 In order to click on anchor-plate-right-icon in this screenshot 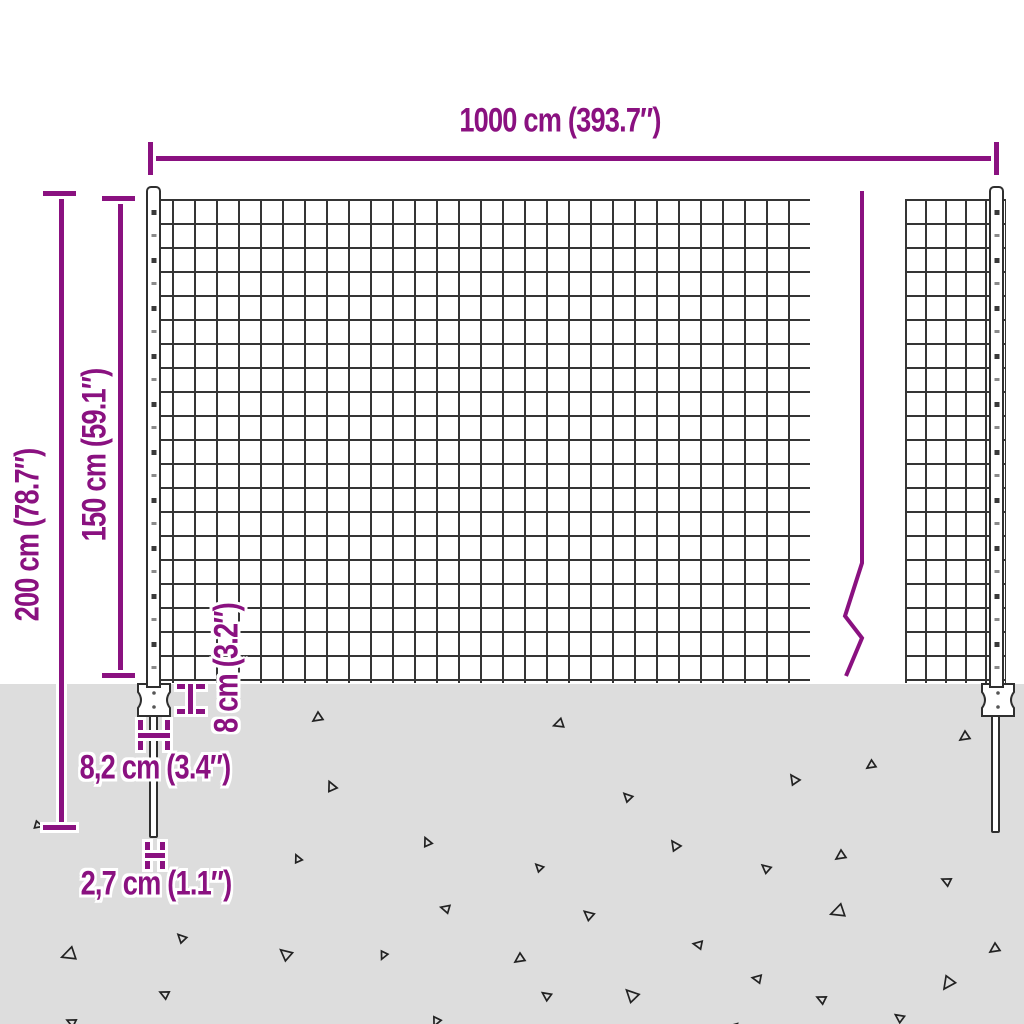, I will do `click(998, 700)`.